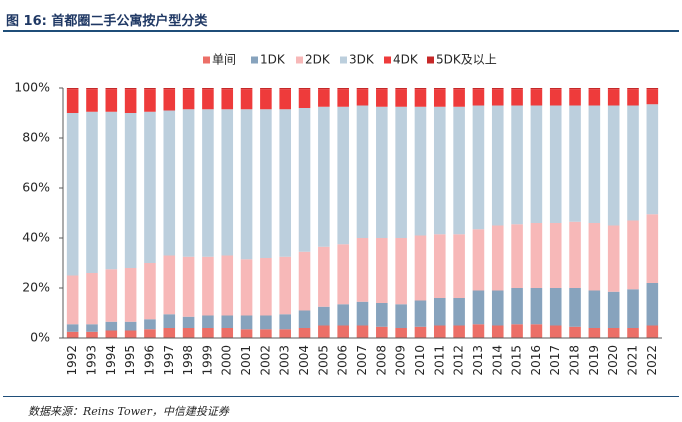 This screenshot has width=682, height=422. Describe the element at coordinates (439, 360) in the screenshot. I see `x-tick-label: 2011` at that location.